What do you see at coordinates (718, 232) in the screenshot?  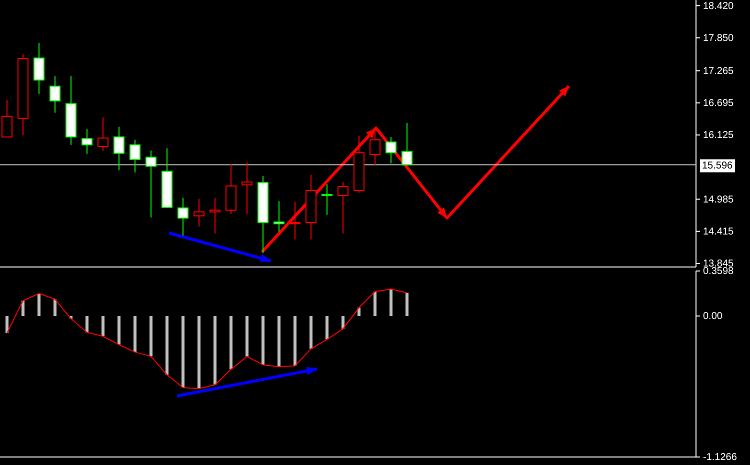 I see `y-tick-label: 14.415` at bounding box center [718, 232].